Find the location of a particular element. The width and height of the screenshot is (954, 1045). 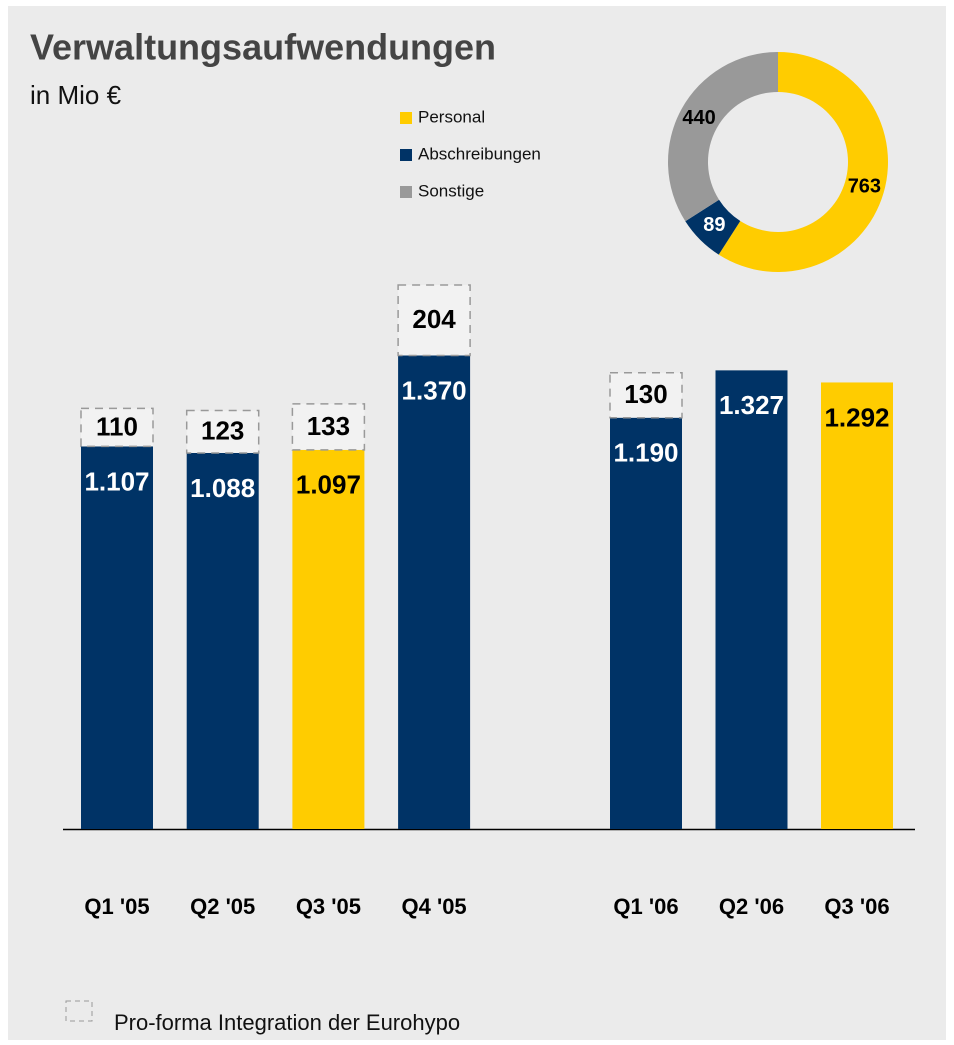

value-label: 133 is located at coordinates (328, 426).